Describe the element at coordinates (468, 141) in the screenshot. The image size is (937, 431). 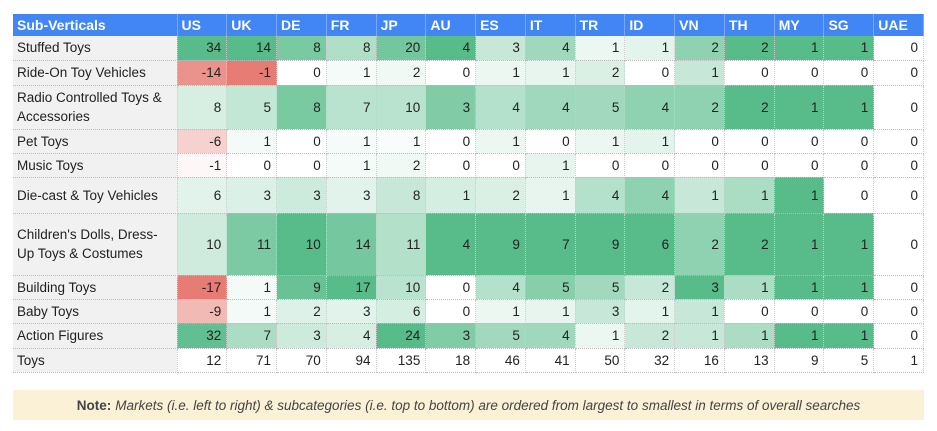
I see `table-row: Pet Toys -6 1 0 1 1 0 1 0 1 1 0 0 0 0 0` at that location.